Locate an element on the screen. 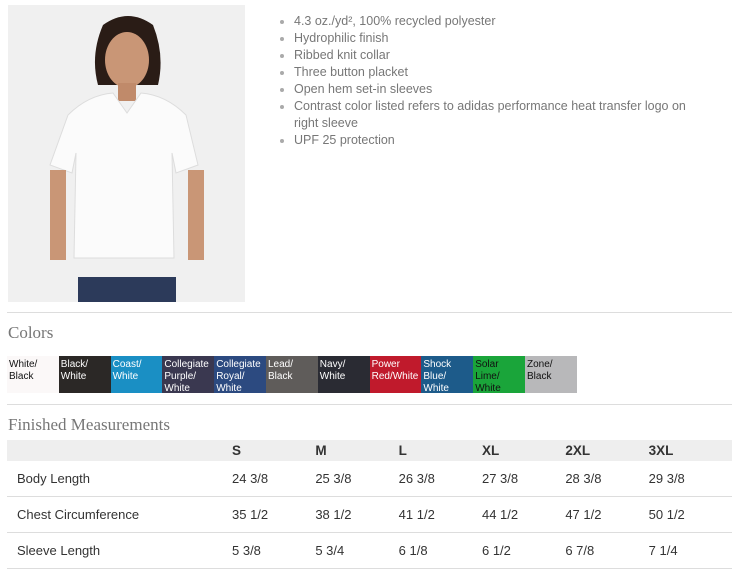 The height and width of the screenshot is (570, 743). measurement-cell: 44 1/2 is located at coordinates (523, 514).